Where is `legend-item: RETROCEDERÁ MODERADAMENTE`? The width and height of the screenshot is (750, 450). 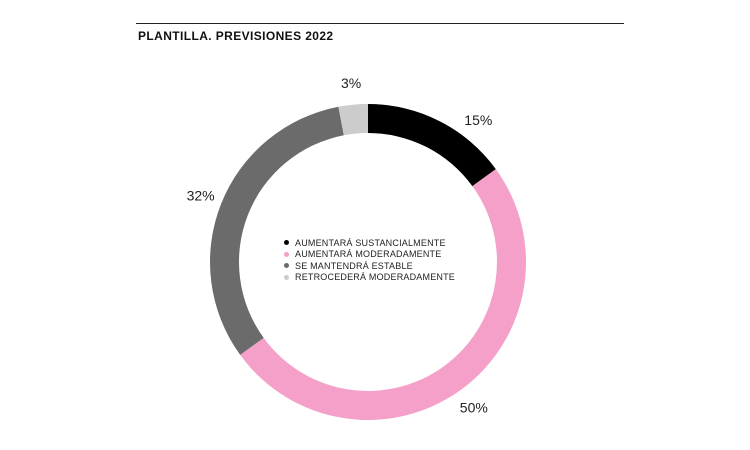
legend-item: RETROCEDERÁ MODERADAMENTE is located at coordinates (369, 278).